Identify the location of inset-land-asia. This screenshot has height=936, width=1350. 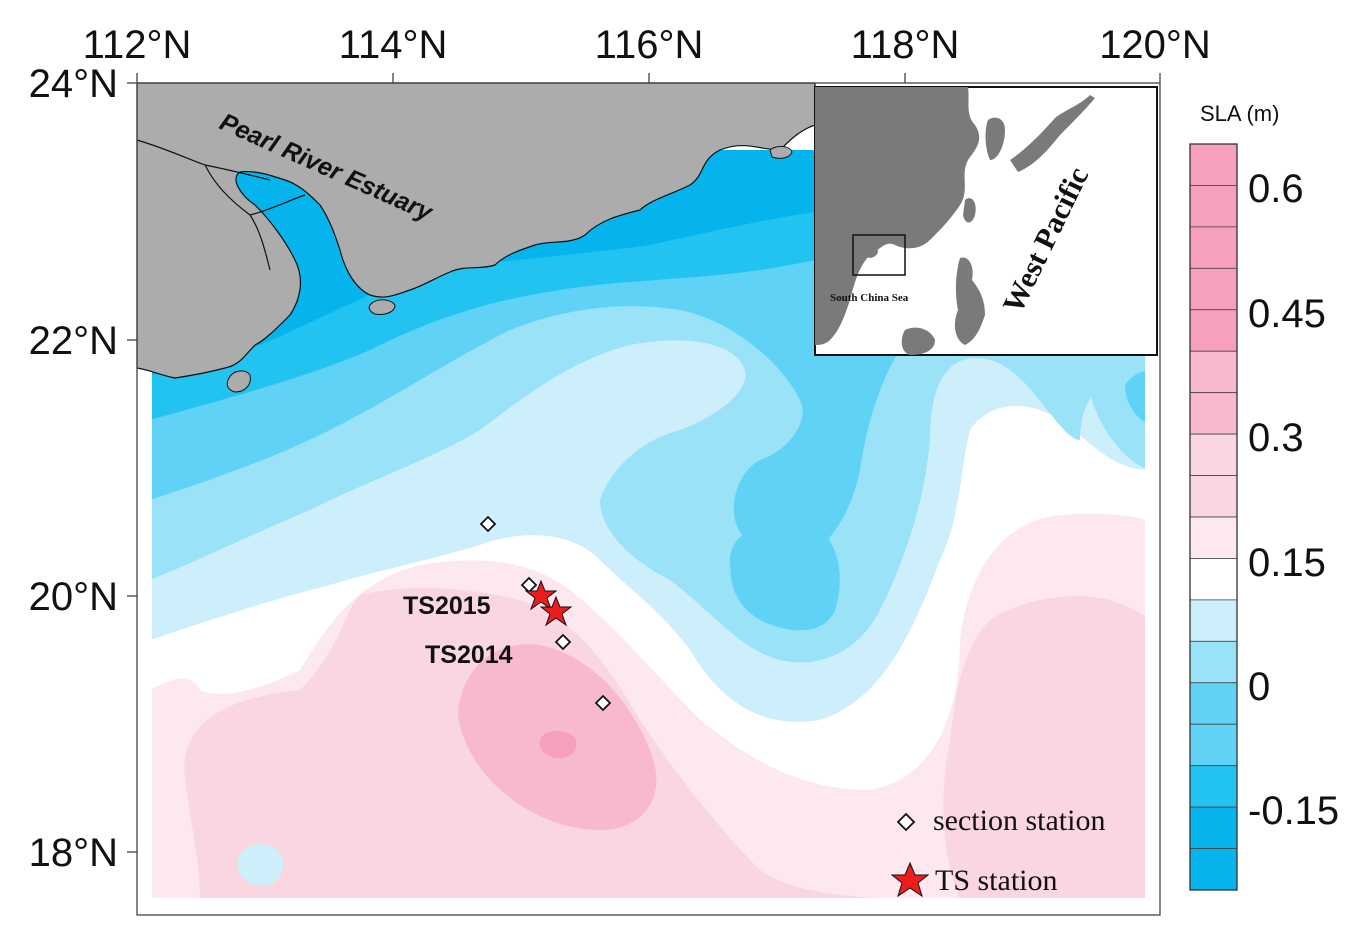
(897, 216).